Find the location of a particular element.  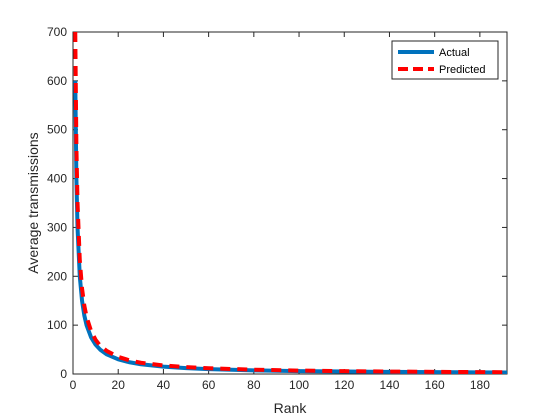

x-tick-label: 140 is located at coordinates (389, 385).